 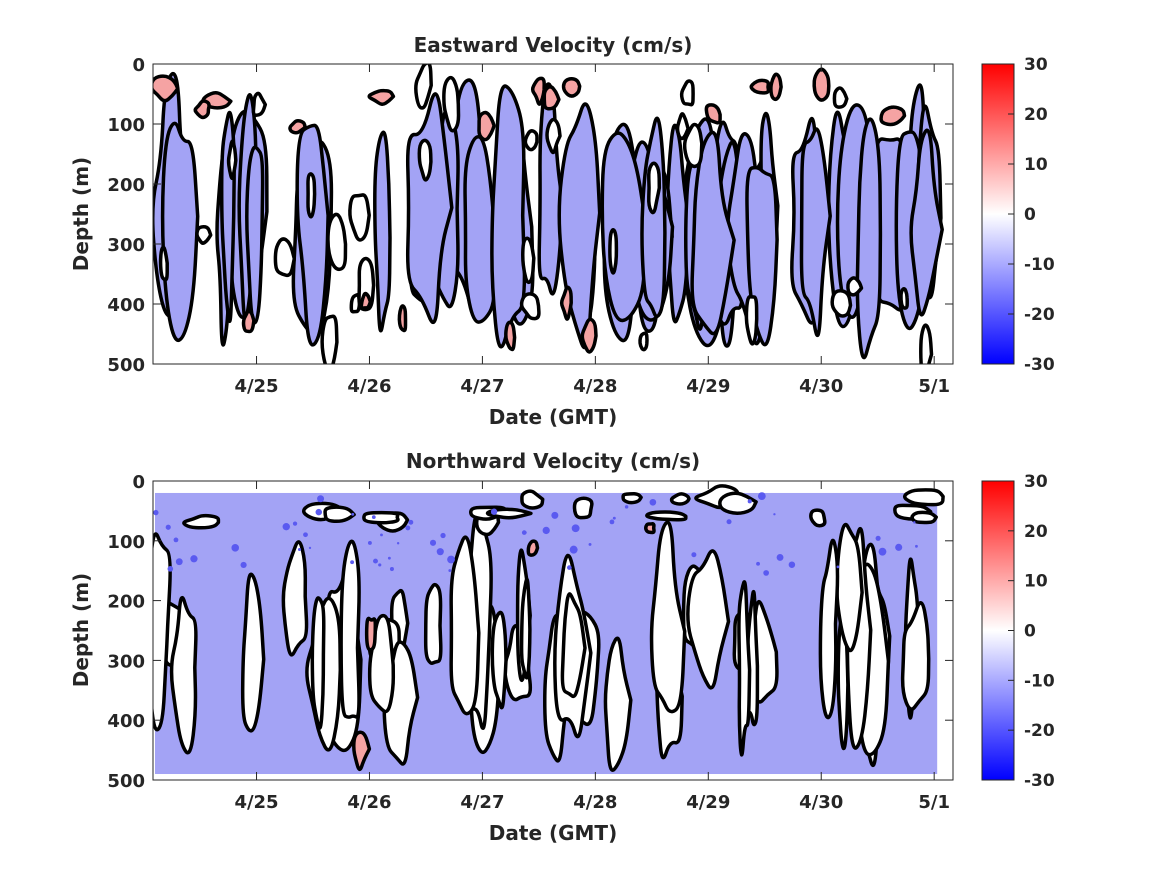 What do you see at coordinates (256, 802) in the screenshot?
I see `x-tick-label: 4/25` at bounding box center [256, 802].